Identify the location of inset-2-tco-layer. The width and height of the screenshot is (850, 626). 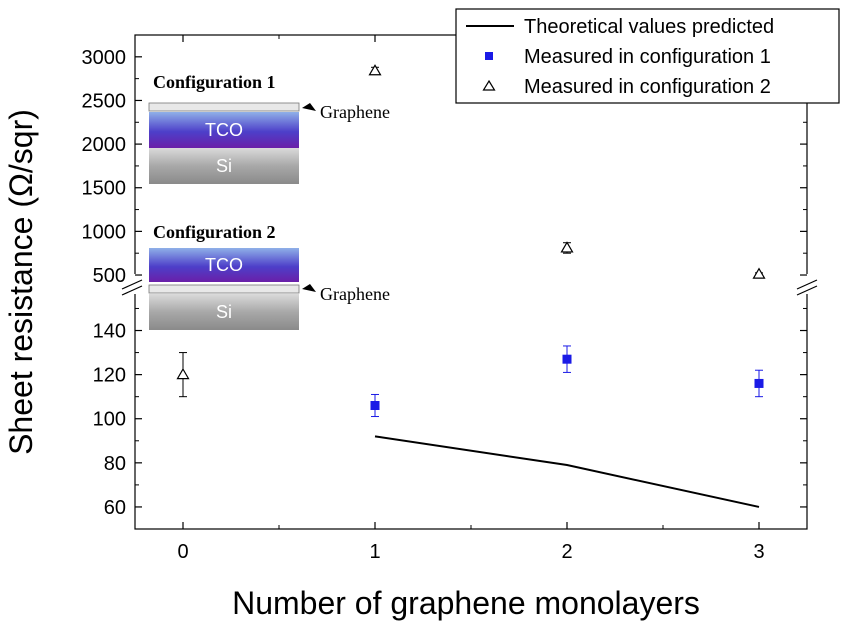
(224, 265).